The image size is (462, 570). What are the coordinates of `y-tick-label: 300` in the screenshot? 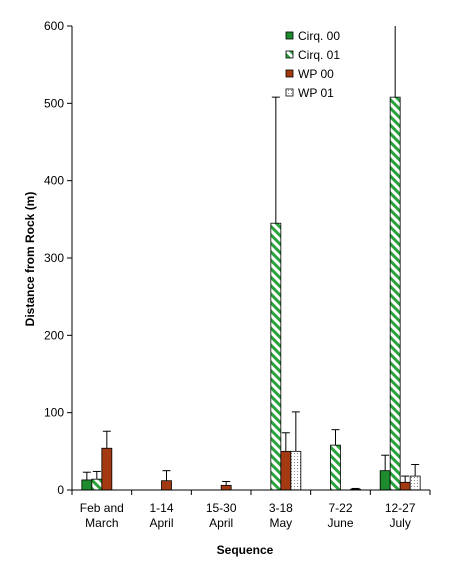 It's located at (54, 258).